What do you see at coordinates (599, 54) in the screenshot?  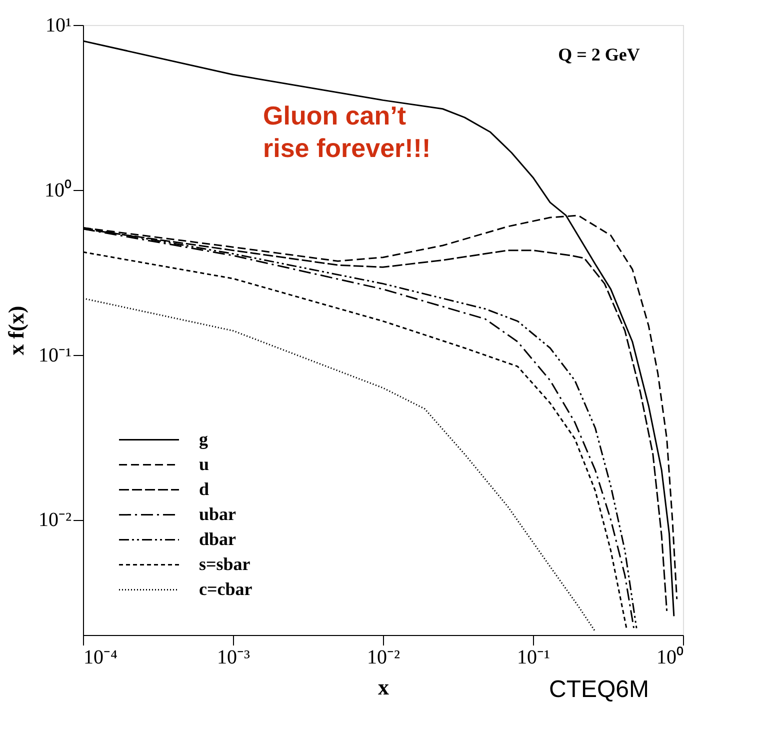 I see `annotation: Q = 2 GeV` at bounding box center [599, 54].